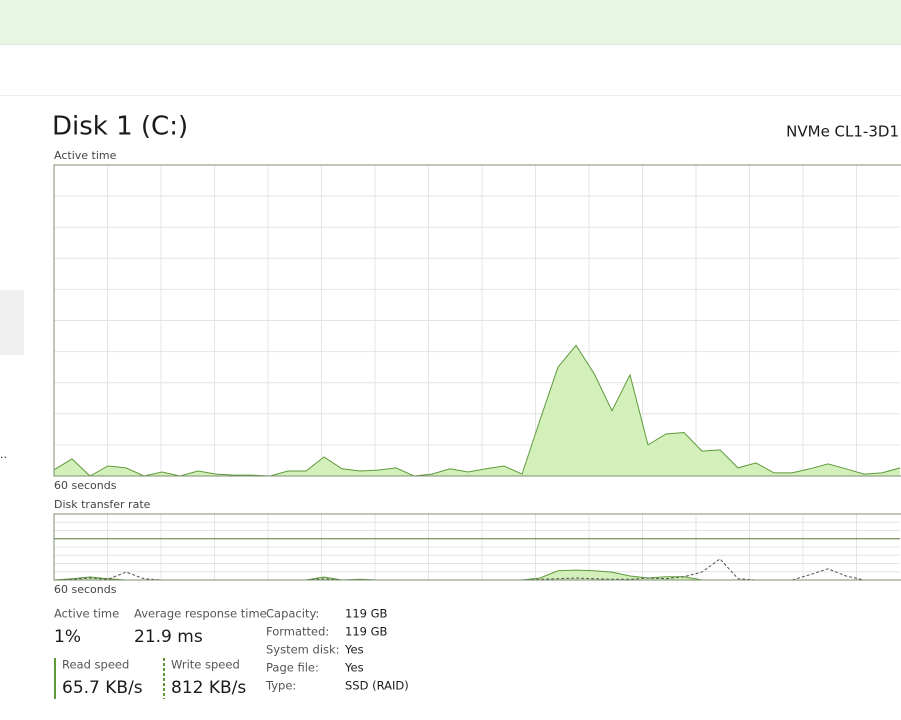  I want to click on stat-label: Active time, so click(86, 614).